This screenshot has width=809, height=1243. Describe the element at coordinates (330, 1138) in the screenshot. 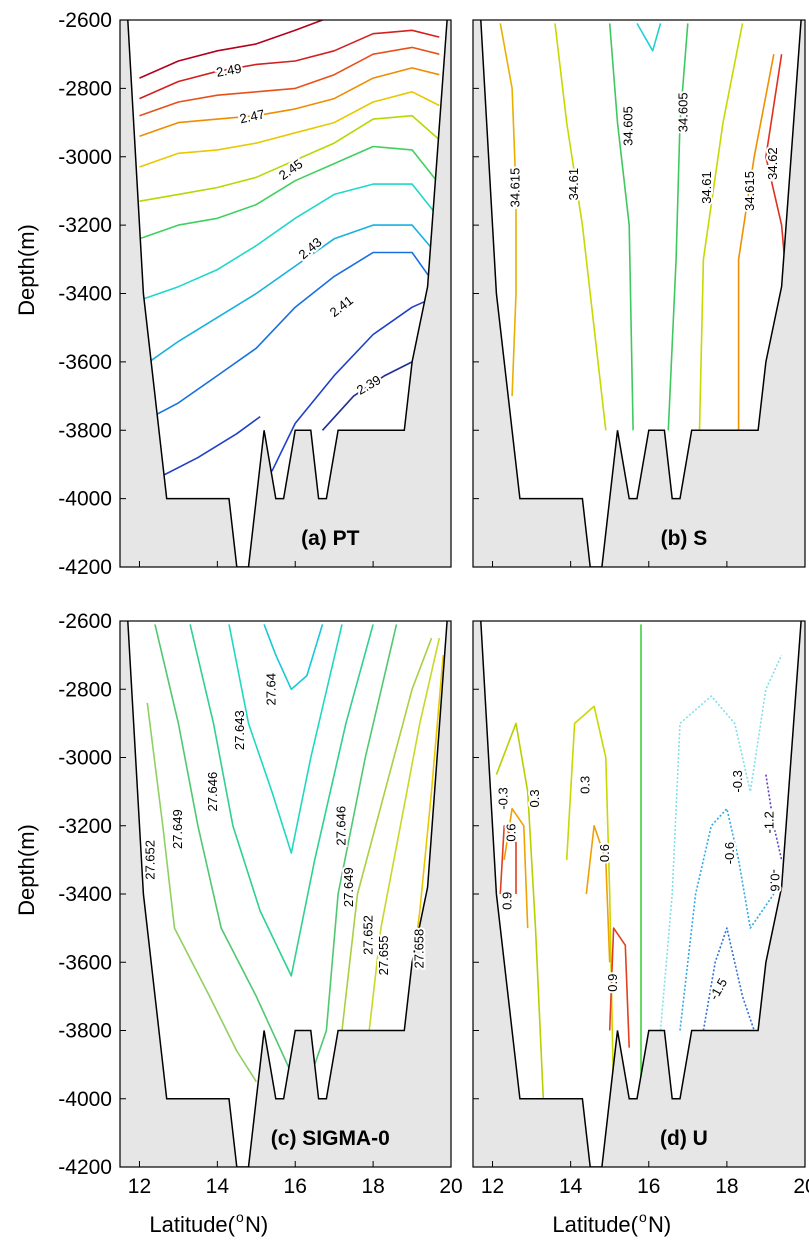

I see `panel-title: (c) SIGMA-0` at that location.